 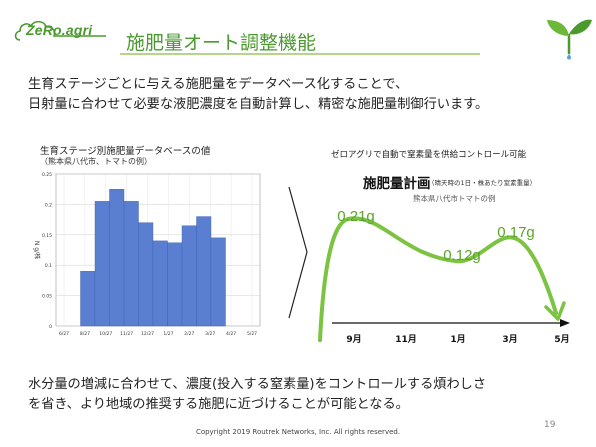 What do you see at coordinates (550, 425) in the screenshot?
I see `page-number: 19` at bounding box center [550, 425].